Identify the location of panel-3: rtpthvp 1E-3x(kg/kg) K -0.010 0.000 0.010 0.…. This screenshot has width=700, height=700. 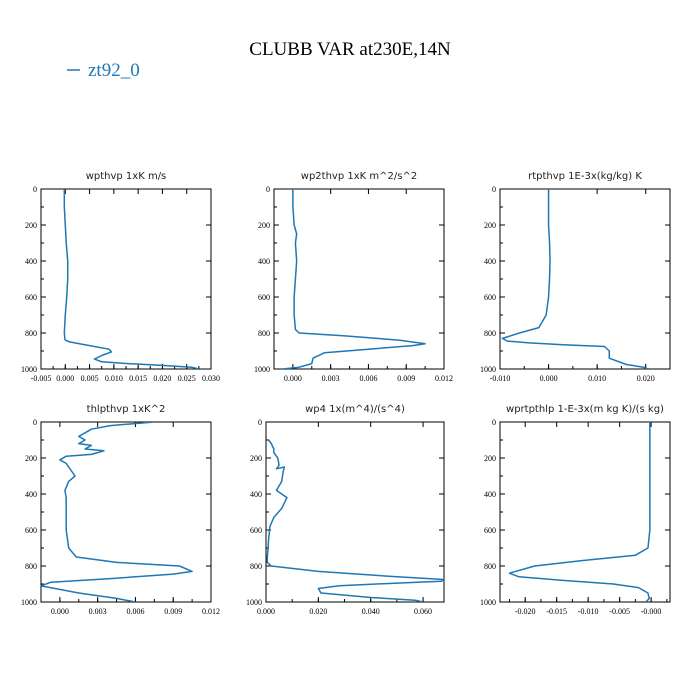
(575, 277).